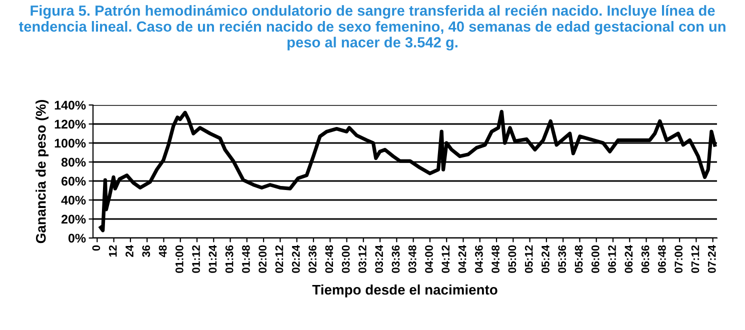  I want to click on x-tick-label: 03:00, so click(346, 259).